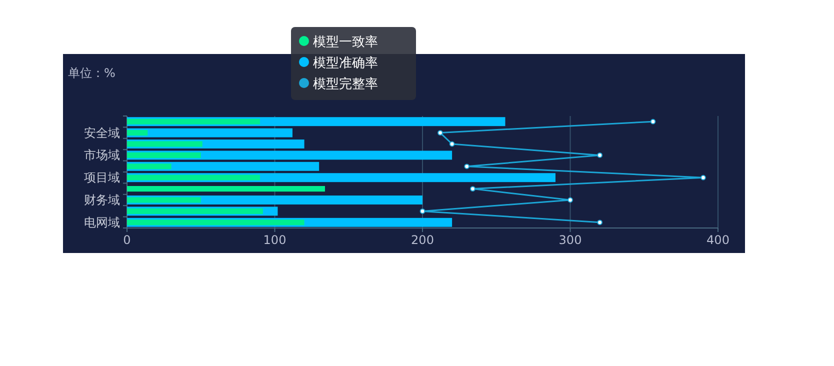 The image size is (834, 366). What do you see at coordinates (718, 240) in the screenshot?
I see `x-tick-label: 400` at bounding box center [718, 240].